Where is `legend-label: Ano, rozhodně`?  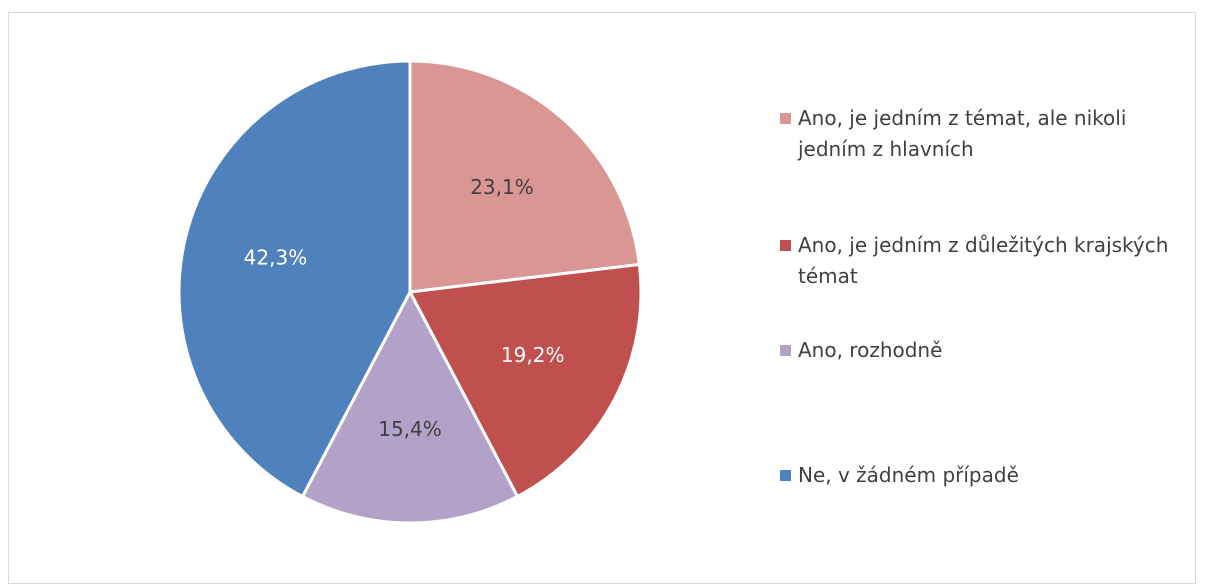
legend-label: Ano, rozhodně is located at coordinates (870, 350).